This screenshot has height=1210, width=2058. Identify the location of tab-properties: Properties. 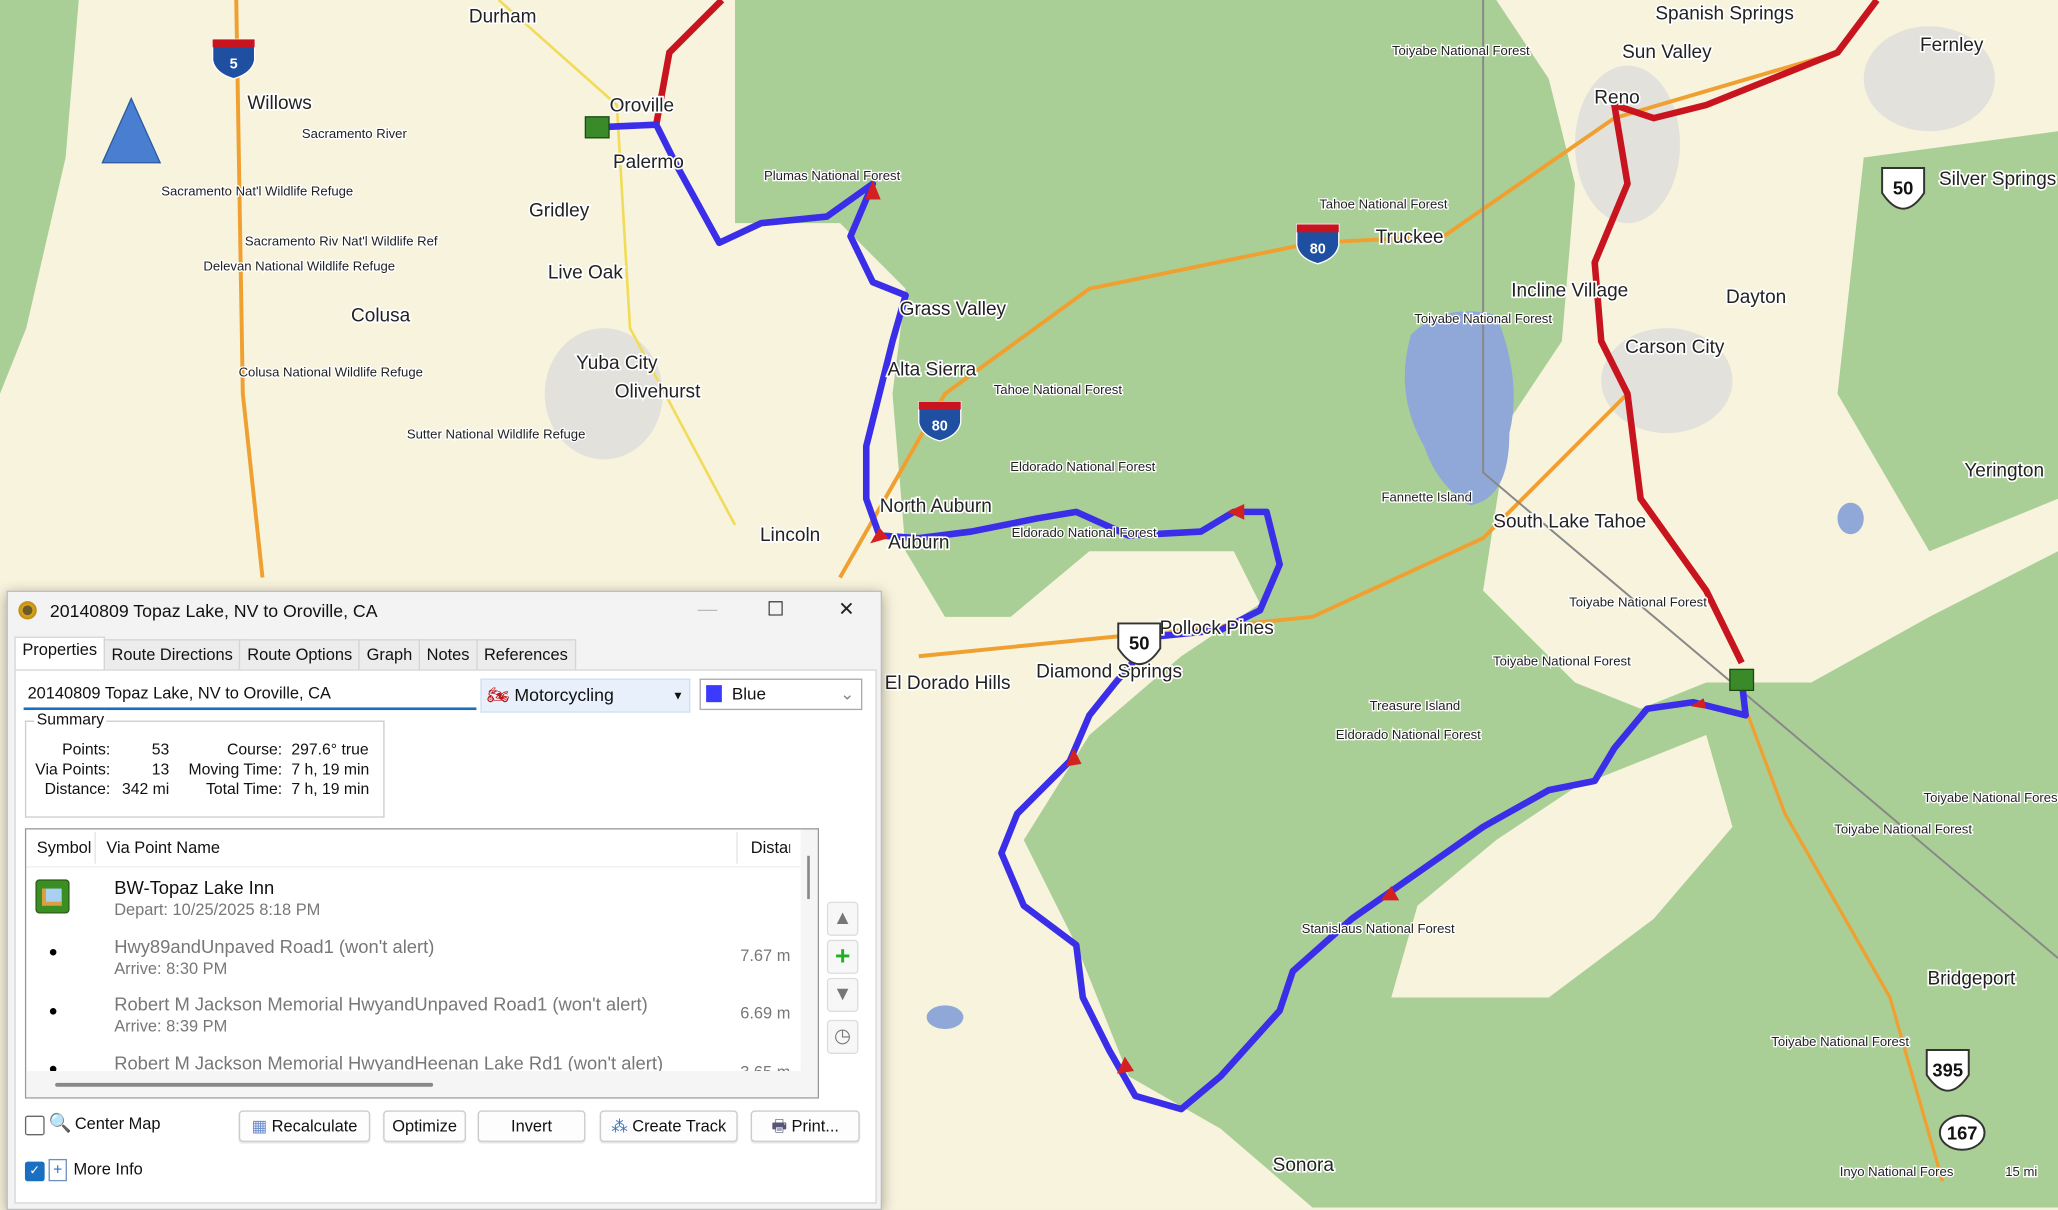
(59, 653).